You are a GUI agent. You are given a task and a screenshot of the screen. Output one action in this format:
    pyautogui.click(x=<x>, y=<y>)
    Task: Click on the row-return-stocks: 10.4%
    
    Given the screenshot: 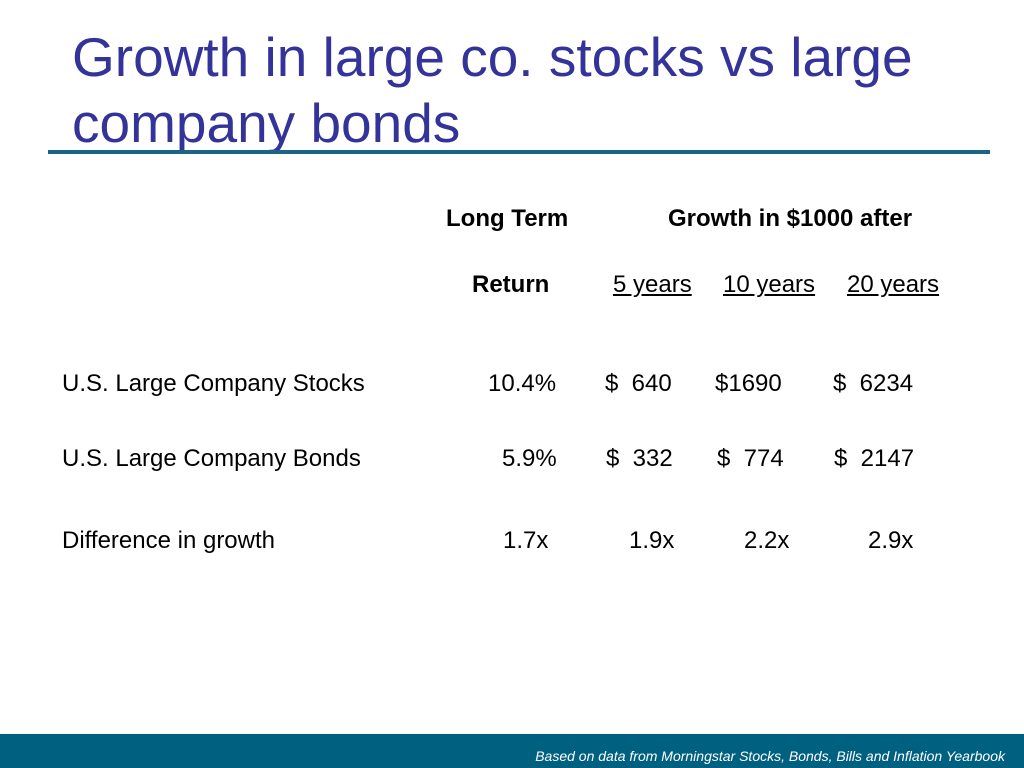 What is the action you would take?
    pyautogui.click(x=522, y=383)
    